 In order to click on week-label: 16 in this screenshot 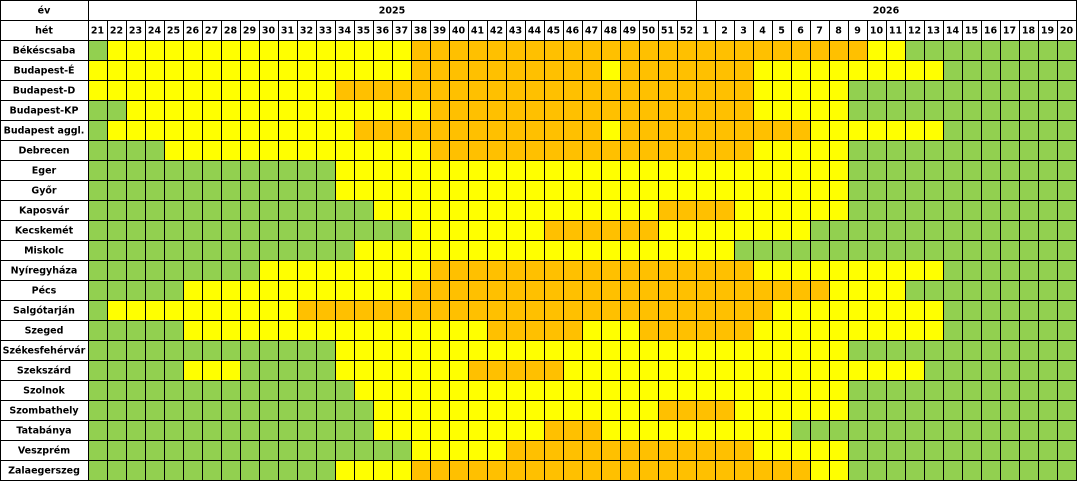, I will do `click(991, 31)`.